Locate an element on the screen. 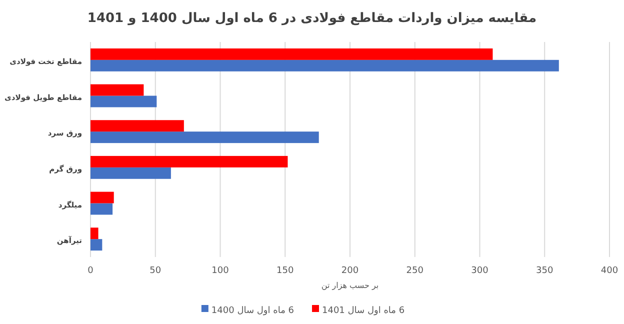  x-tick-label: 300 is located at coordinates (480, 271).